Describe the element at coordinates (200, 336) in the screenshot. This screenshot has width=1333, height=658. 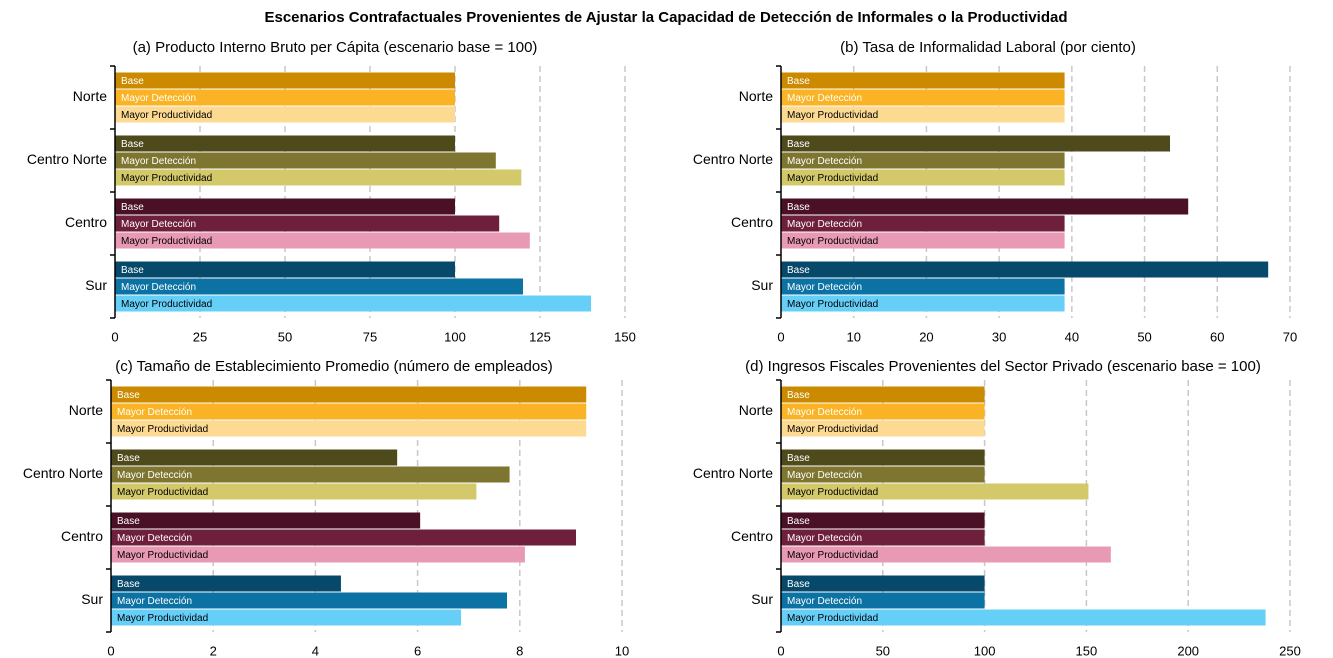
I see `x-tick-label: 25` at that location.